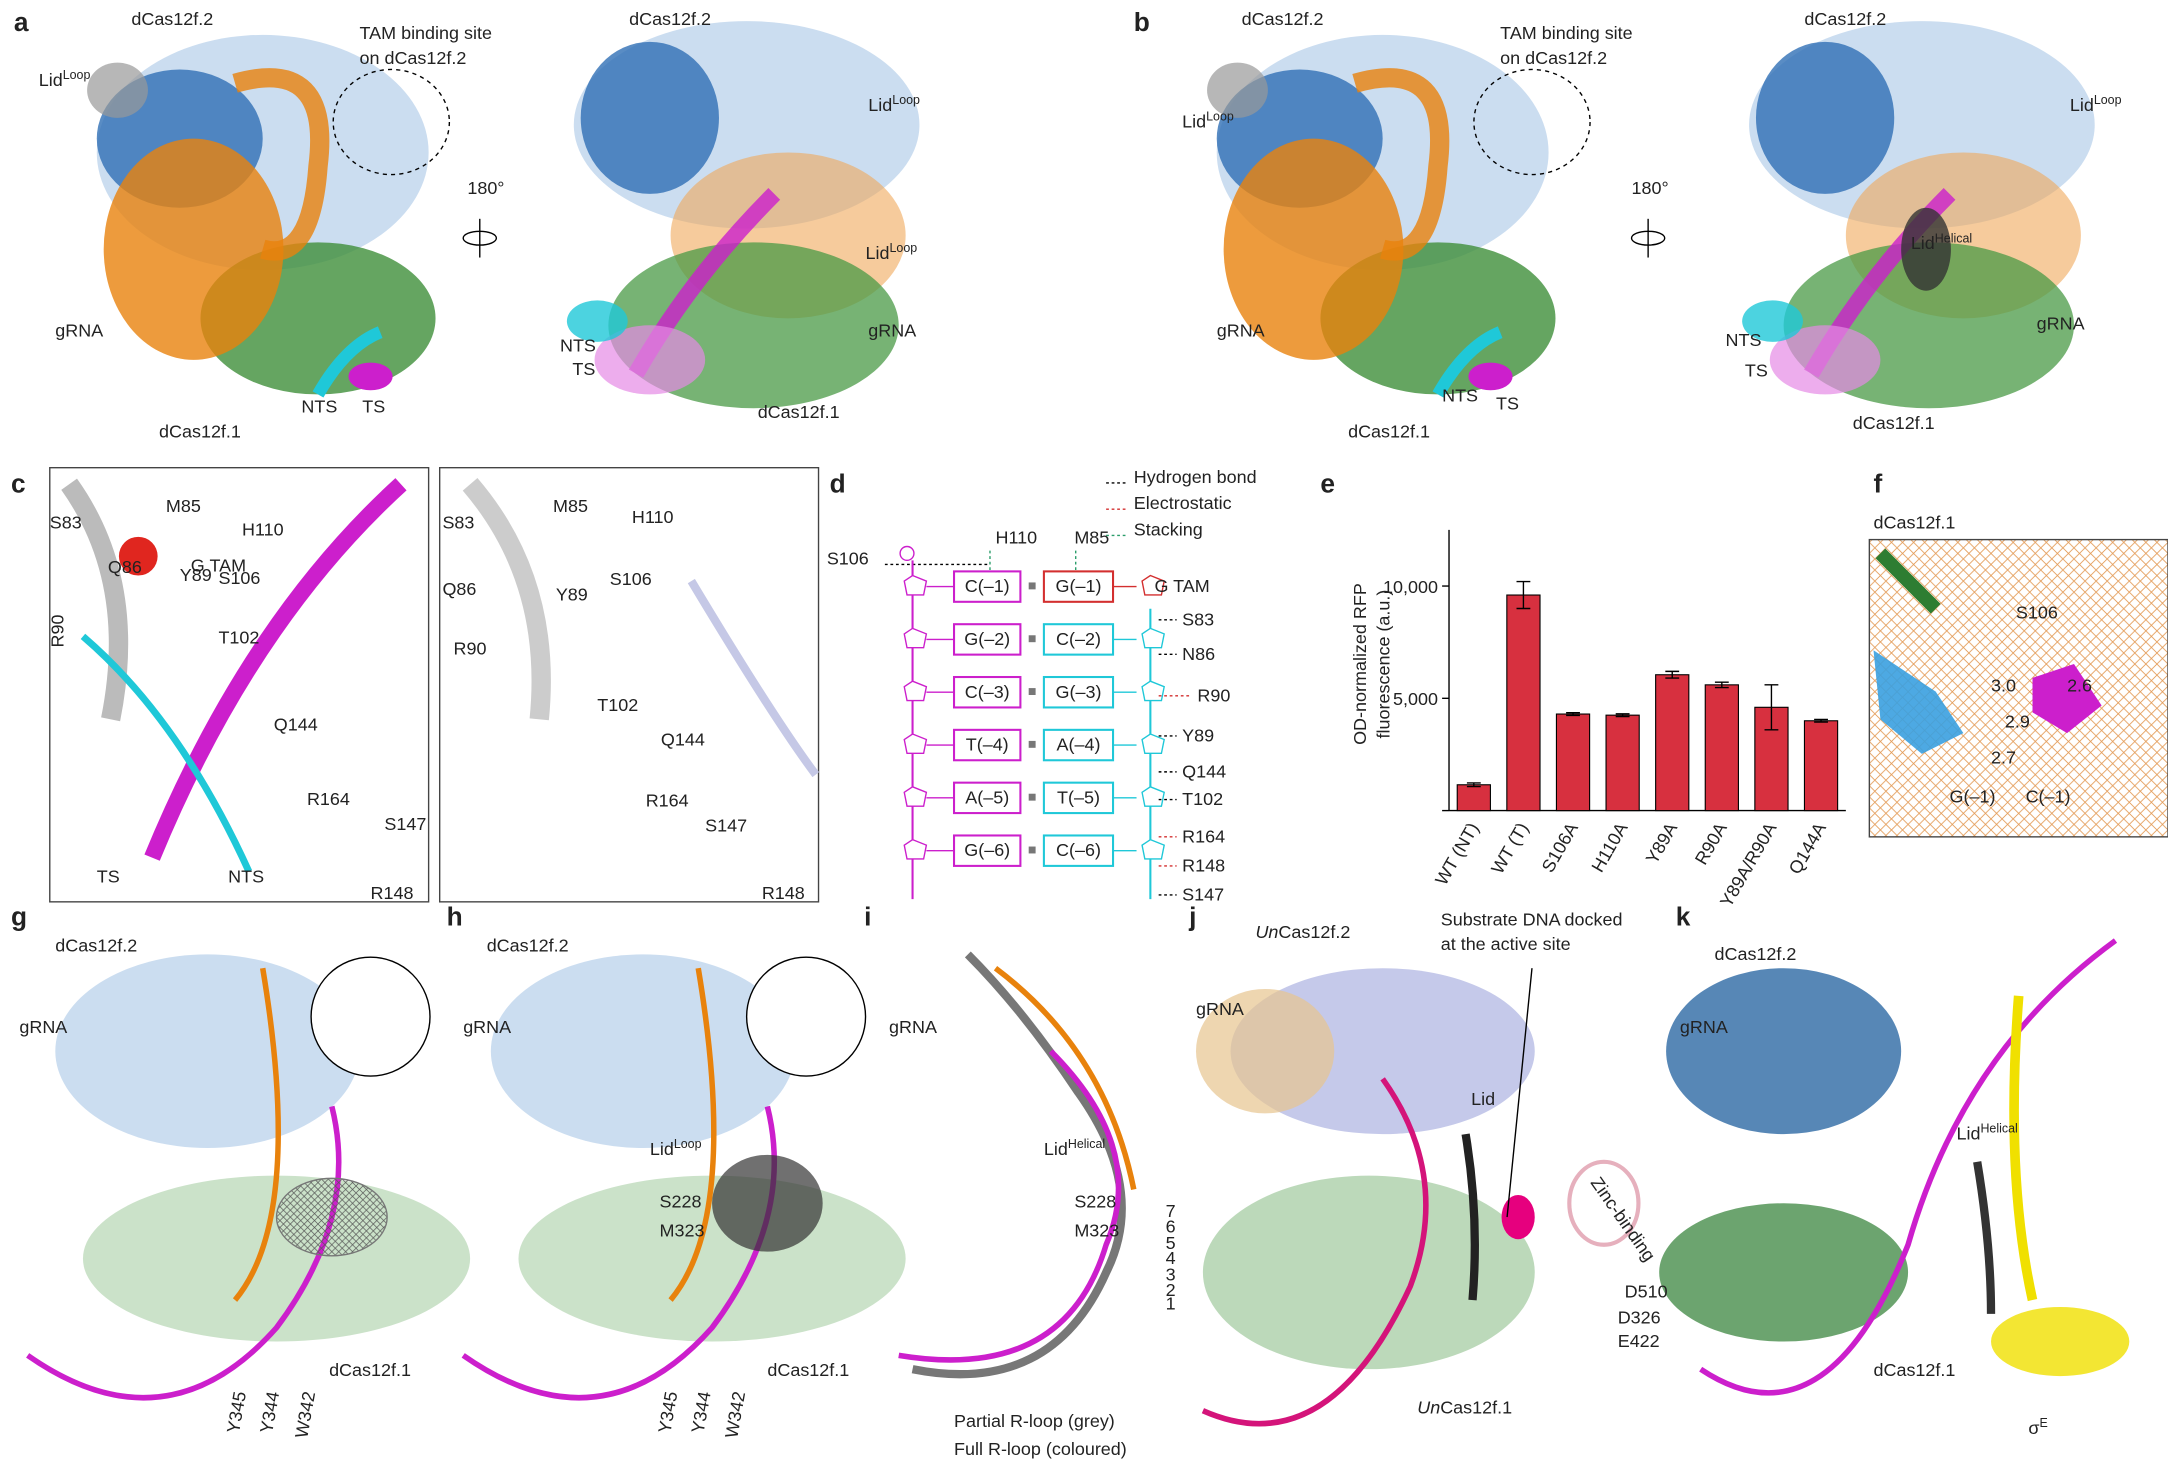 Image resolution: width=2168 pixels, height=1476 pixels. What do you see at coordinates (455, 916) in the screenshot?
I see `label: h` at bounding box center [455, 916].